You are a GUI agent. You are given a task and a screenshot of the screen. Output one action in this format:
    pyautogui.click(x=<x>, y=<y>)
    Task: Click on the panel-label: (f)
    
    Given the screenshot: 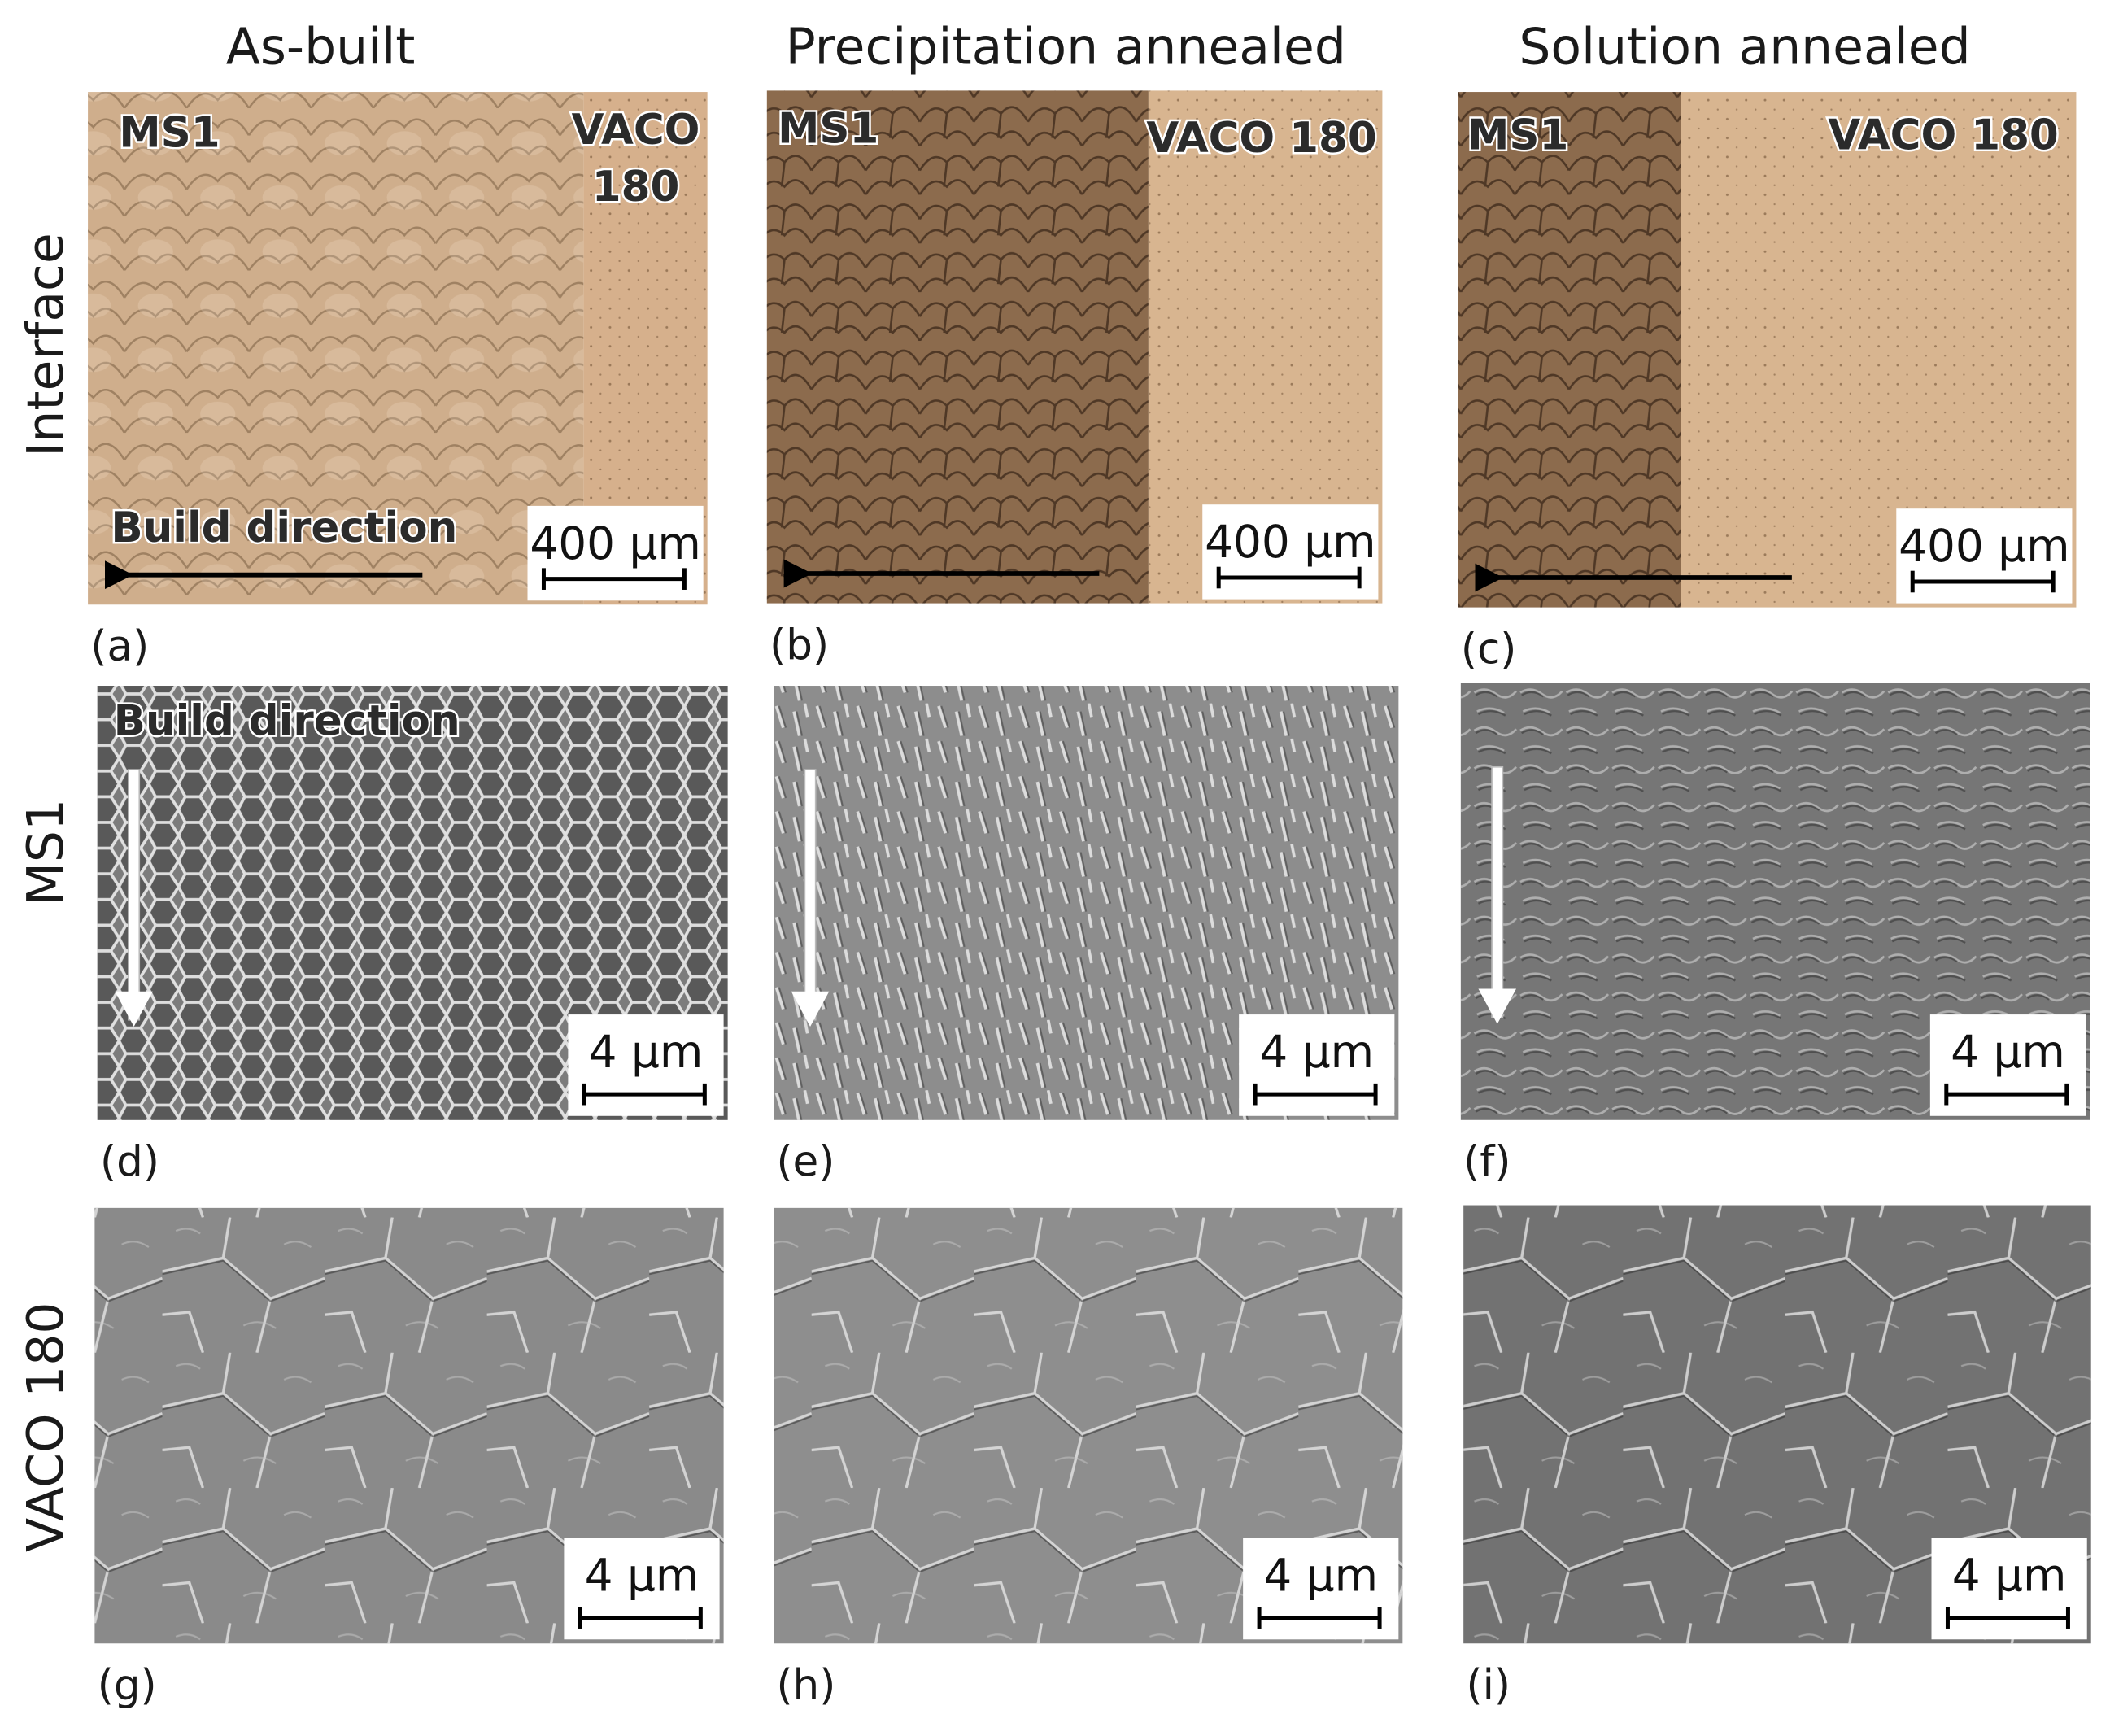 What is the action you would take?
    pyautogui.click(x=1487, y=1162)
    